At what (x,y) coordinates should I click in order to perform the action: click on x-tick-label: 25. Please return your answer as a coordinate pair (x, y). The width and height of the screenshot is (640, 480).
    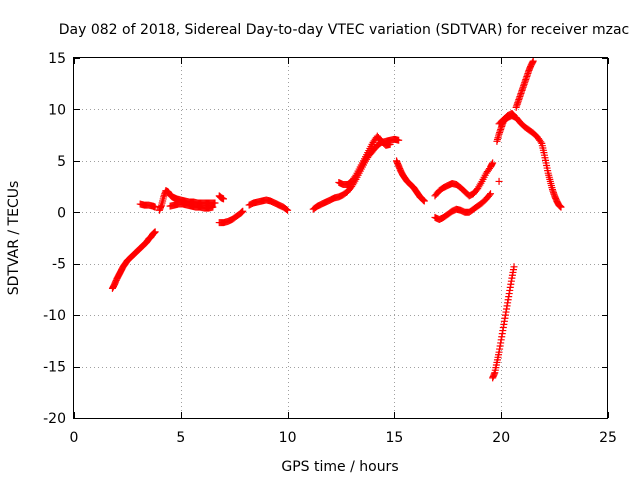
    Looking at the image, I should click on (608, 438).